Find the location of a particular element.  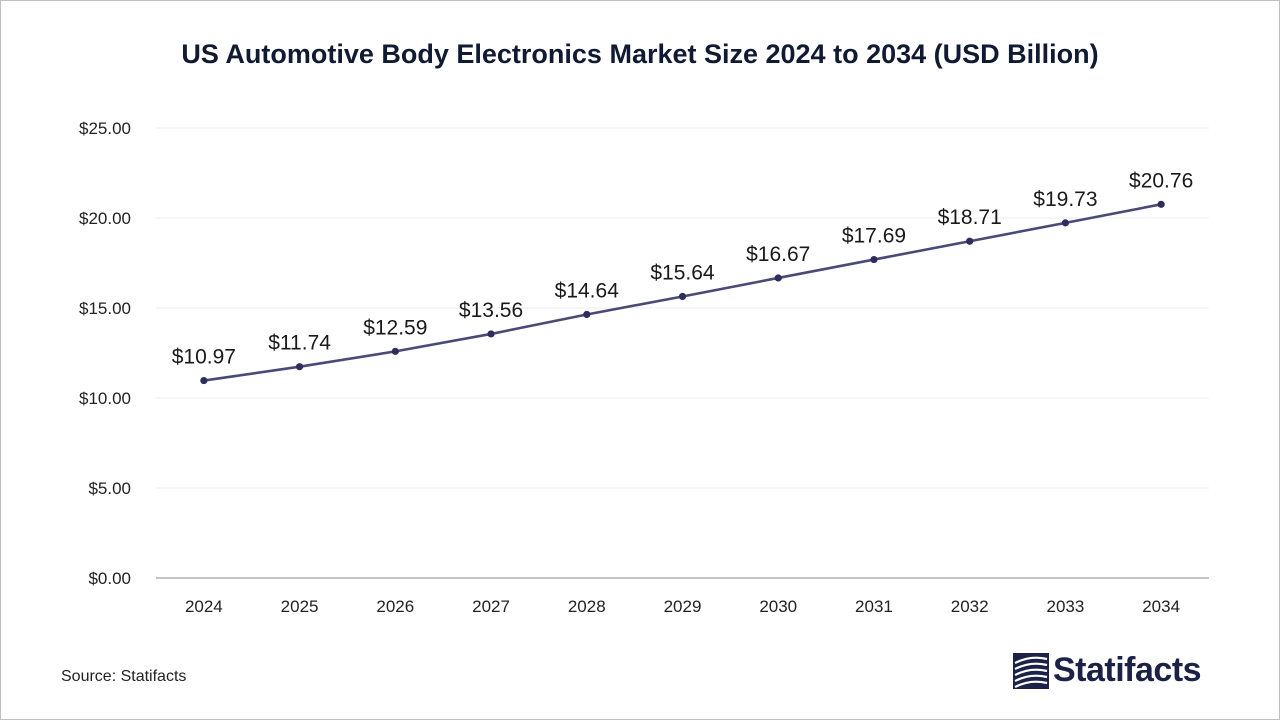

data-label: $20.76 is located at coordinates (1161, 180).